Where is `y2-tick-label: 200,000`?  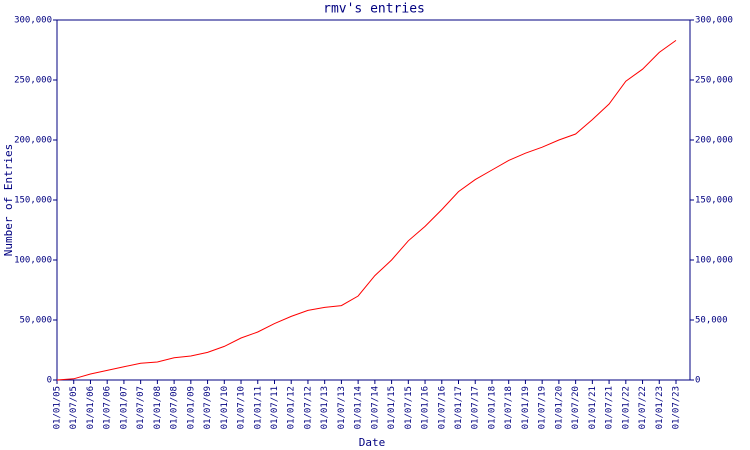 y2-tick-label: 200,000 is located at coordinates (714, 141).